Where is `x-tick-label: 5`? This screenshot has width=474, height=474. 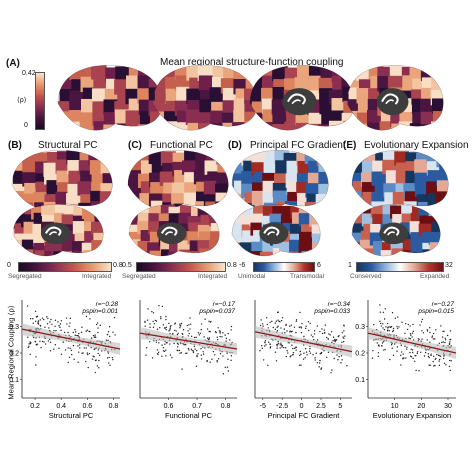
x-tick-label: 5 is located at coordinates (340, 406).